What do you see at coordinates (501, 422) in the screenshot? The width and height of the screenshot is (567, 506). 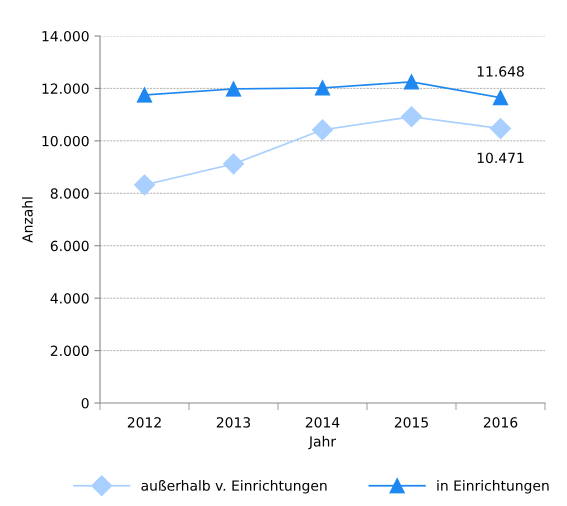 I see `x-tick-label: 2016` at bounding box center [501, 422].